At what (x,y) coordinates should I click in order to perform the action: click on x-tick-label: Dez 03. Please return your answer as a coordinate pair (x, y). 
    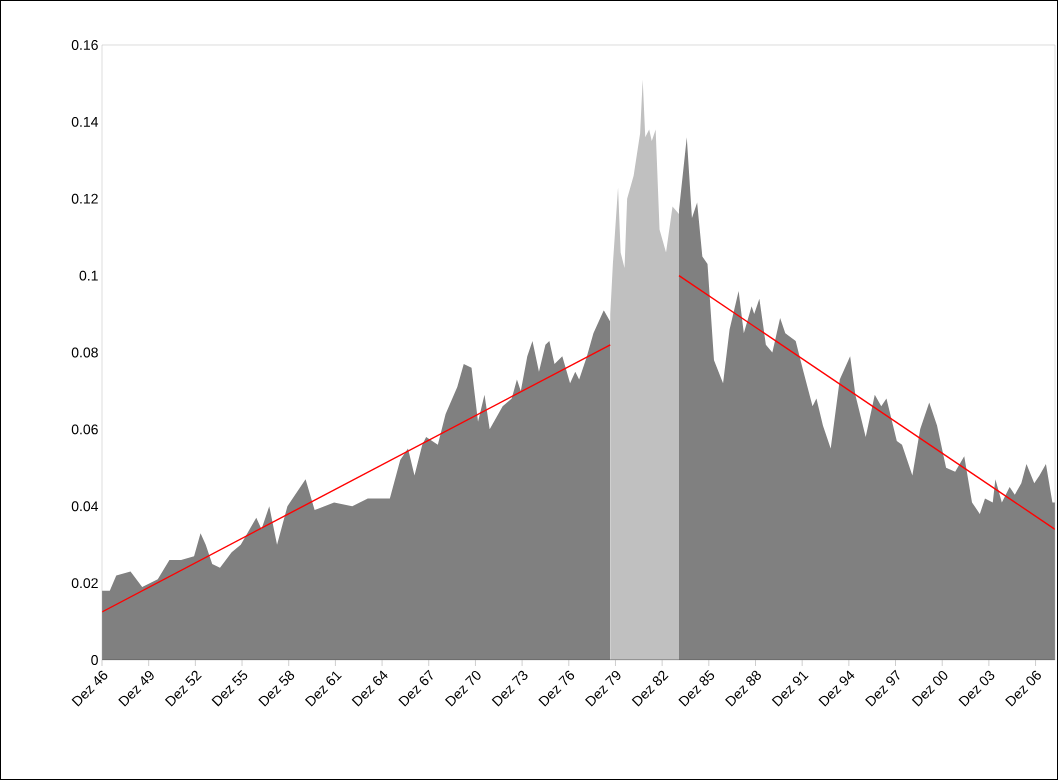
    Looking at the image, I should click on (976, 688).